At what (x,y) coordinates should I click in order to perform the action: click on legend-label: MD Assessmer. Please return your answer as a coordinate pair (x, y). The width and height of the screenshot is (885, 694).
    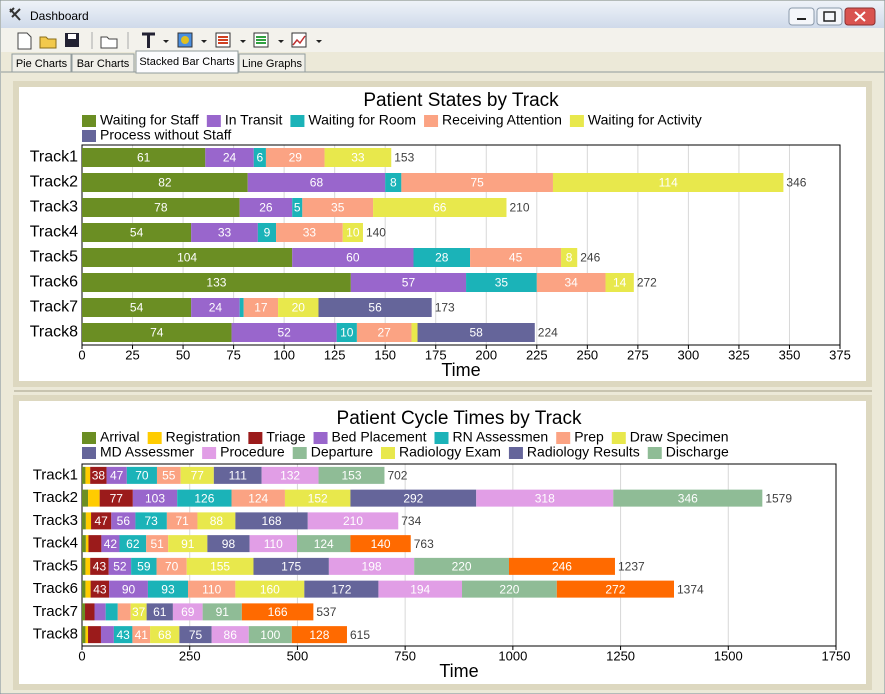
    Looking at the image, I should click on (147, 452).